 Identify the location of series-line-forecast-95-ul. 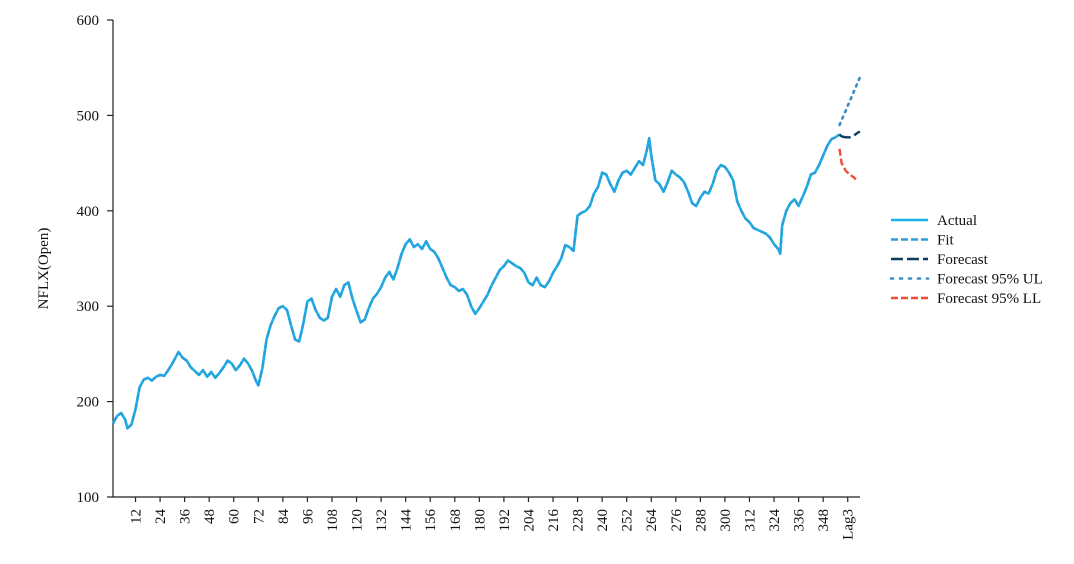
(850, 101).